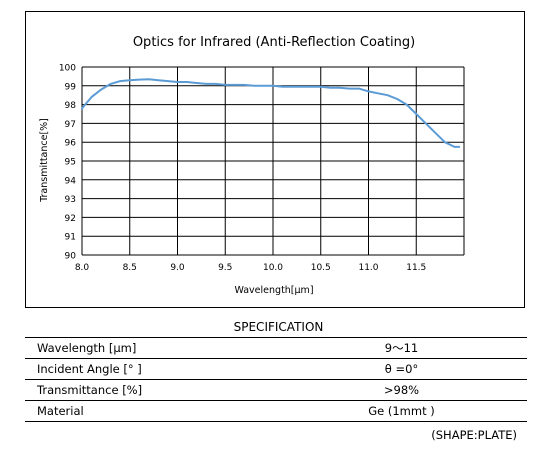 This screenshot has height=459, width=557. Describe the element at coordinates (44, 160) in the screenshot. I see `y-axis-label: Transmittance[%]` at that location.